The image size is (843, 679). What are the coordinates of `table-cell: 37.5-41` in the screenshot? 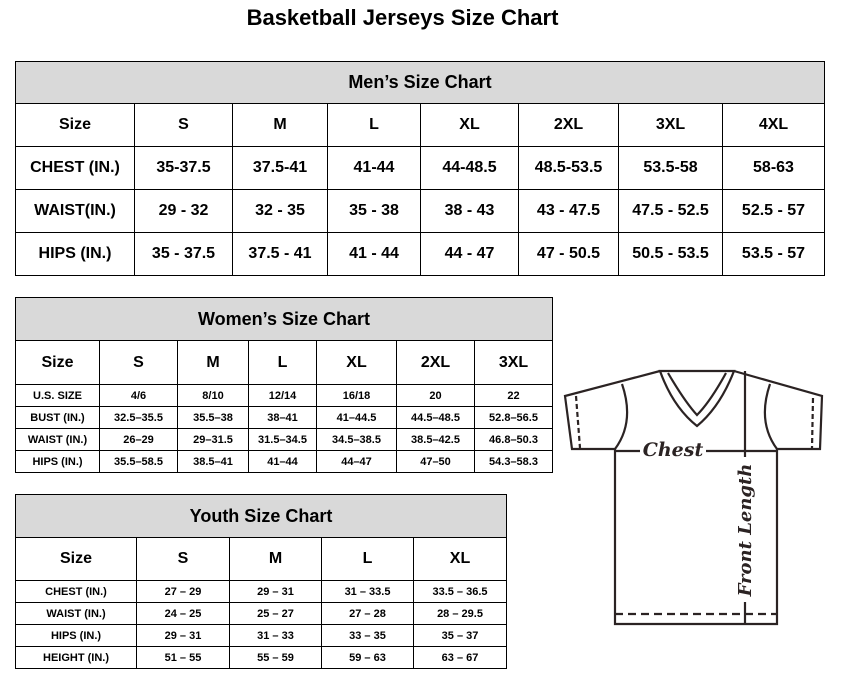 It's located at (280, 168).